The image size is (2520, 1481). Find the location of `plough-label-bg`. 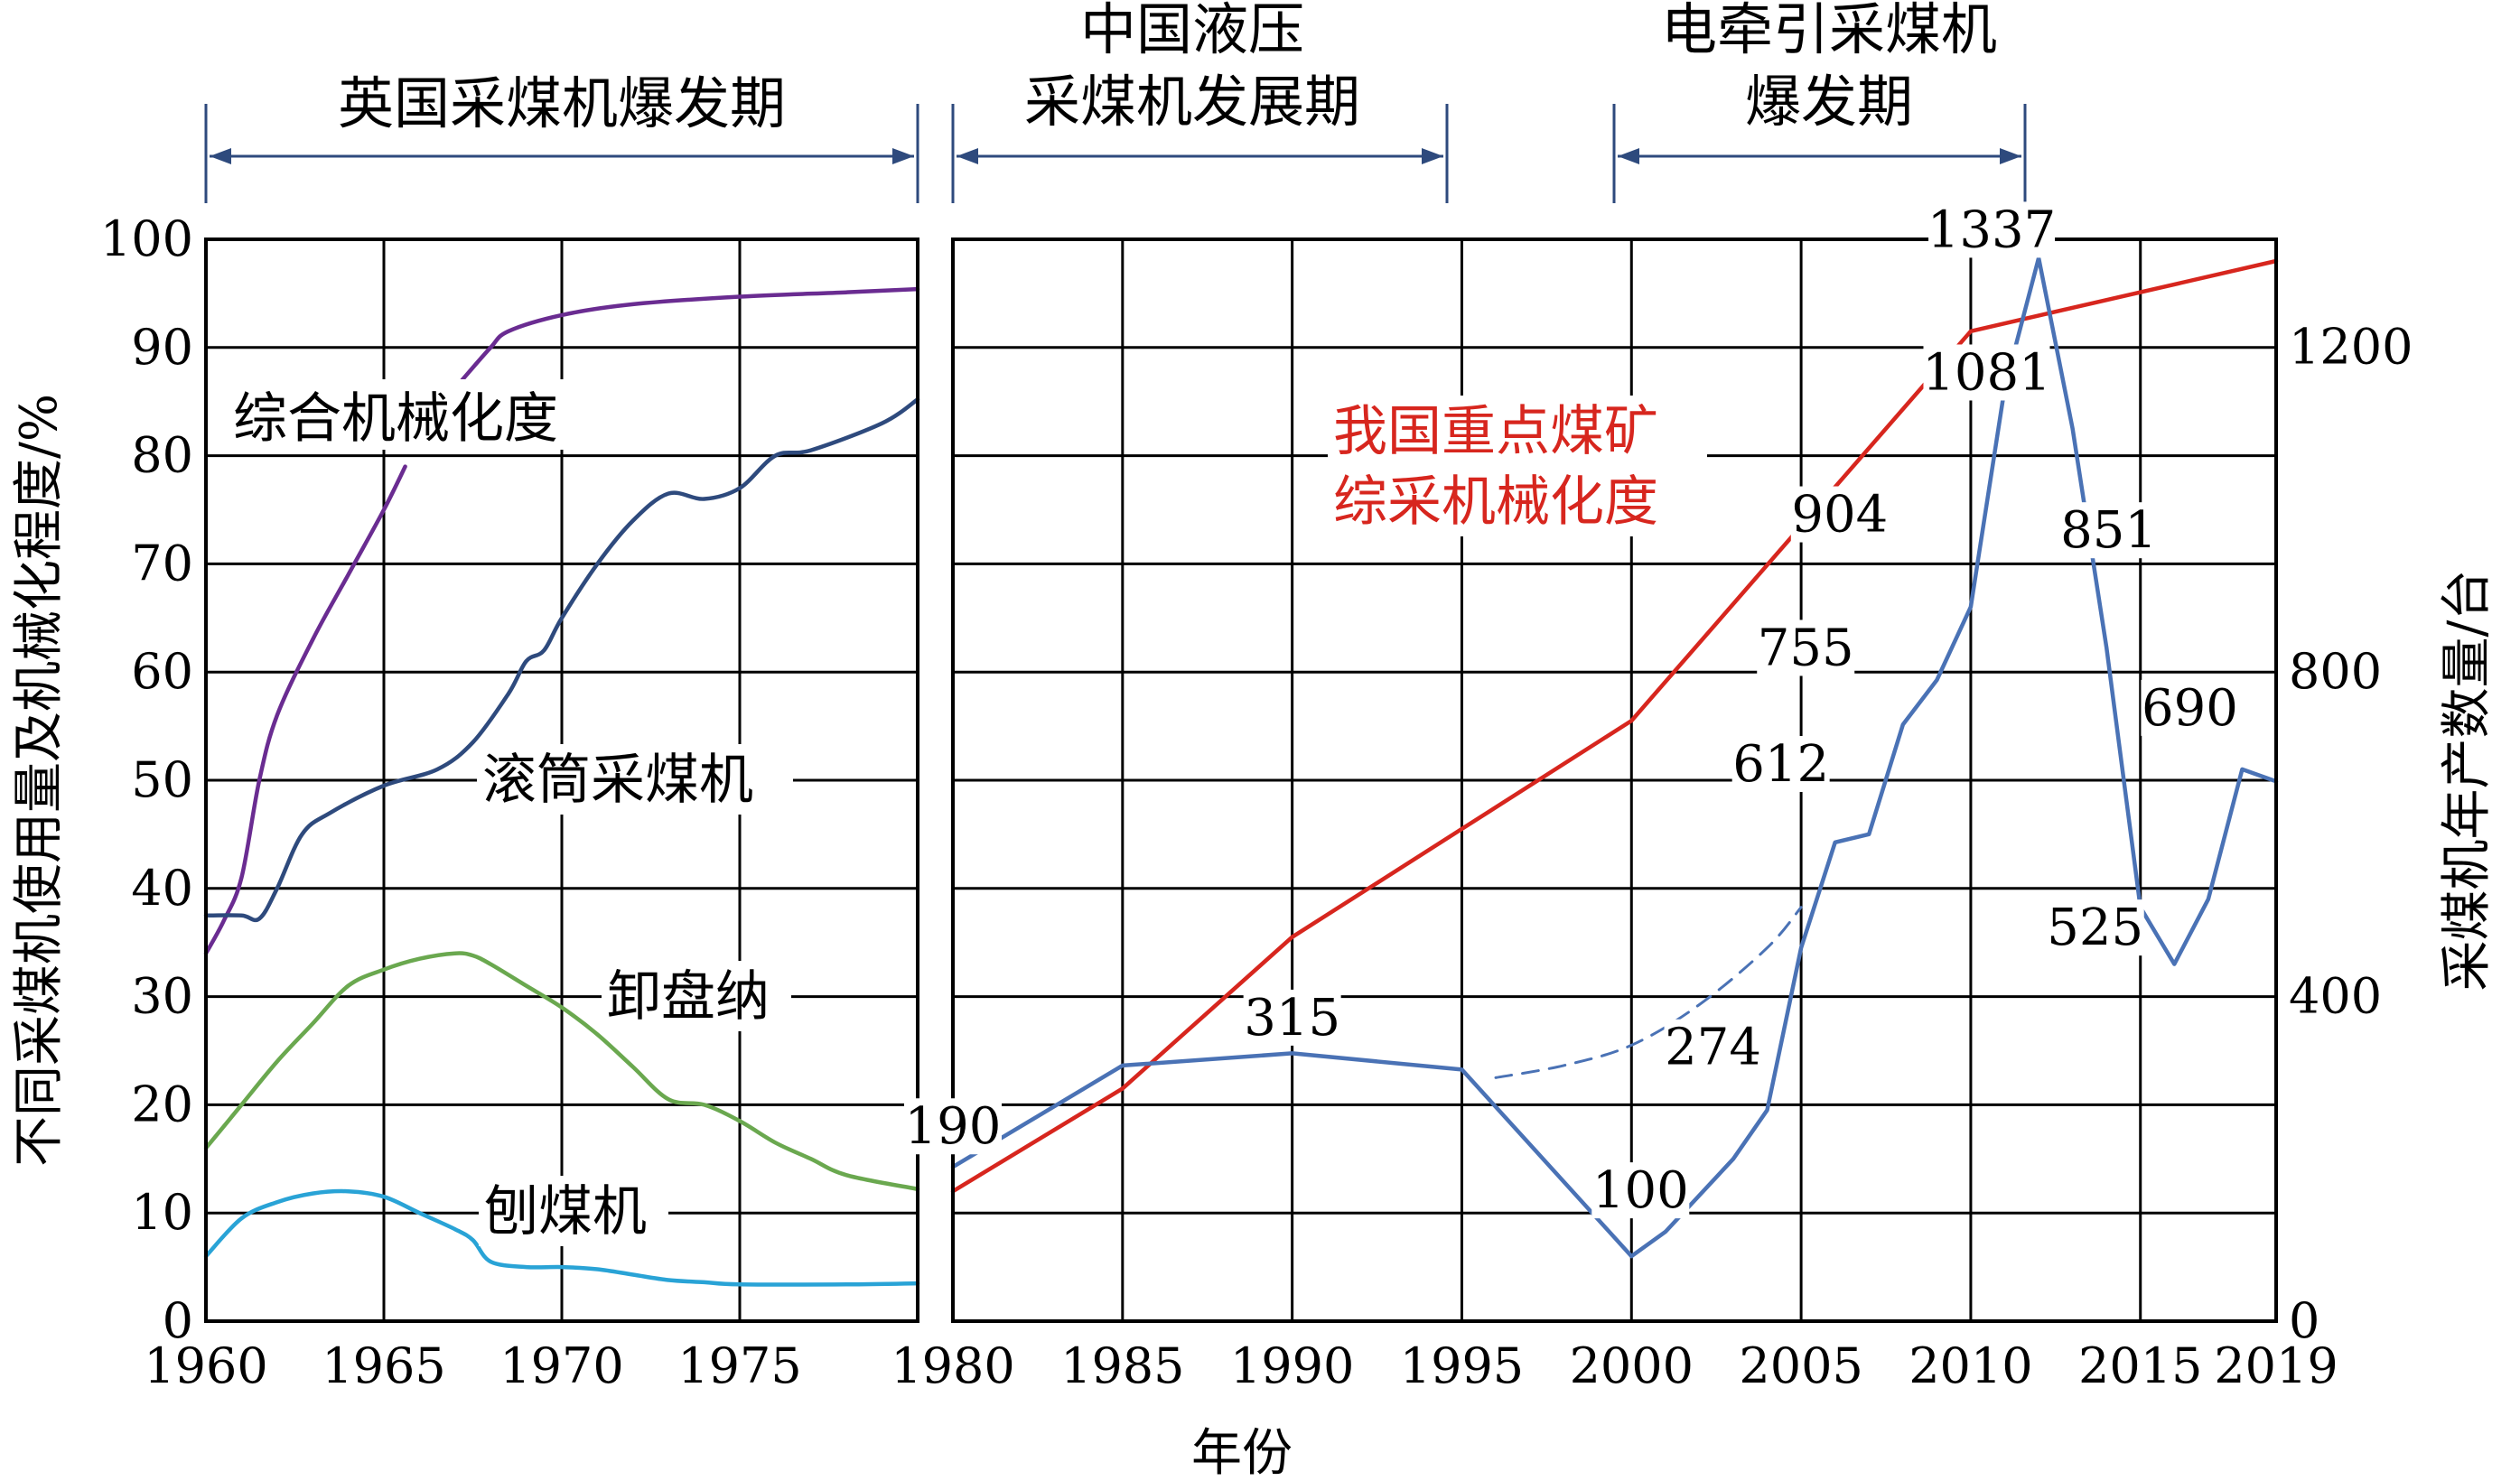

plough-label-bg is located at coordinates (573, 1211).